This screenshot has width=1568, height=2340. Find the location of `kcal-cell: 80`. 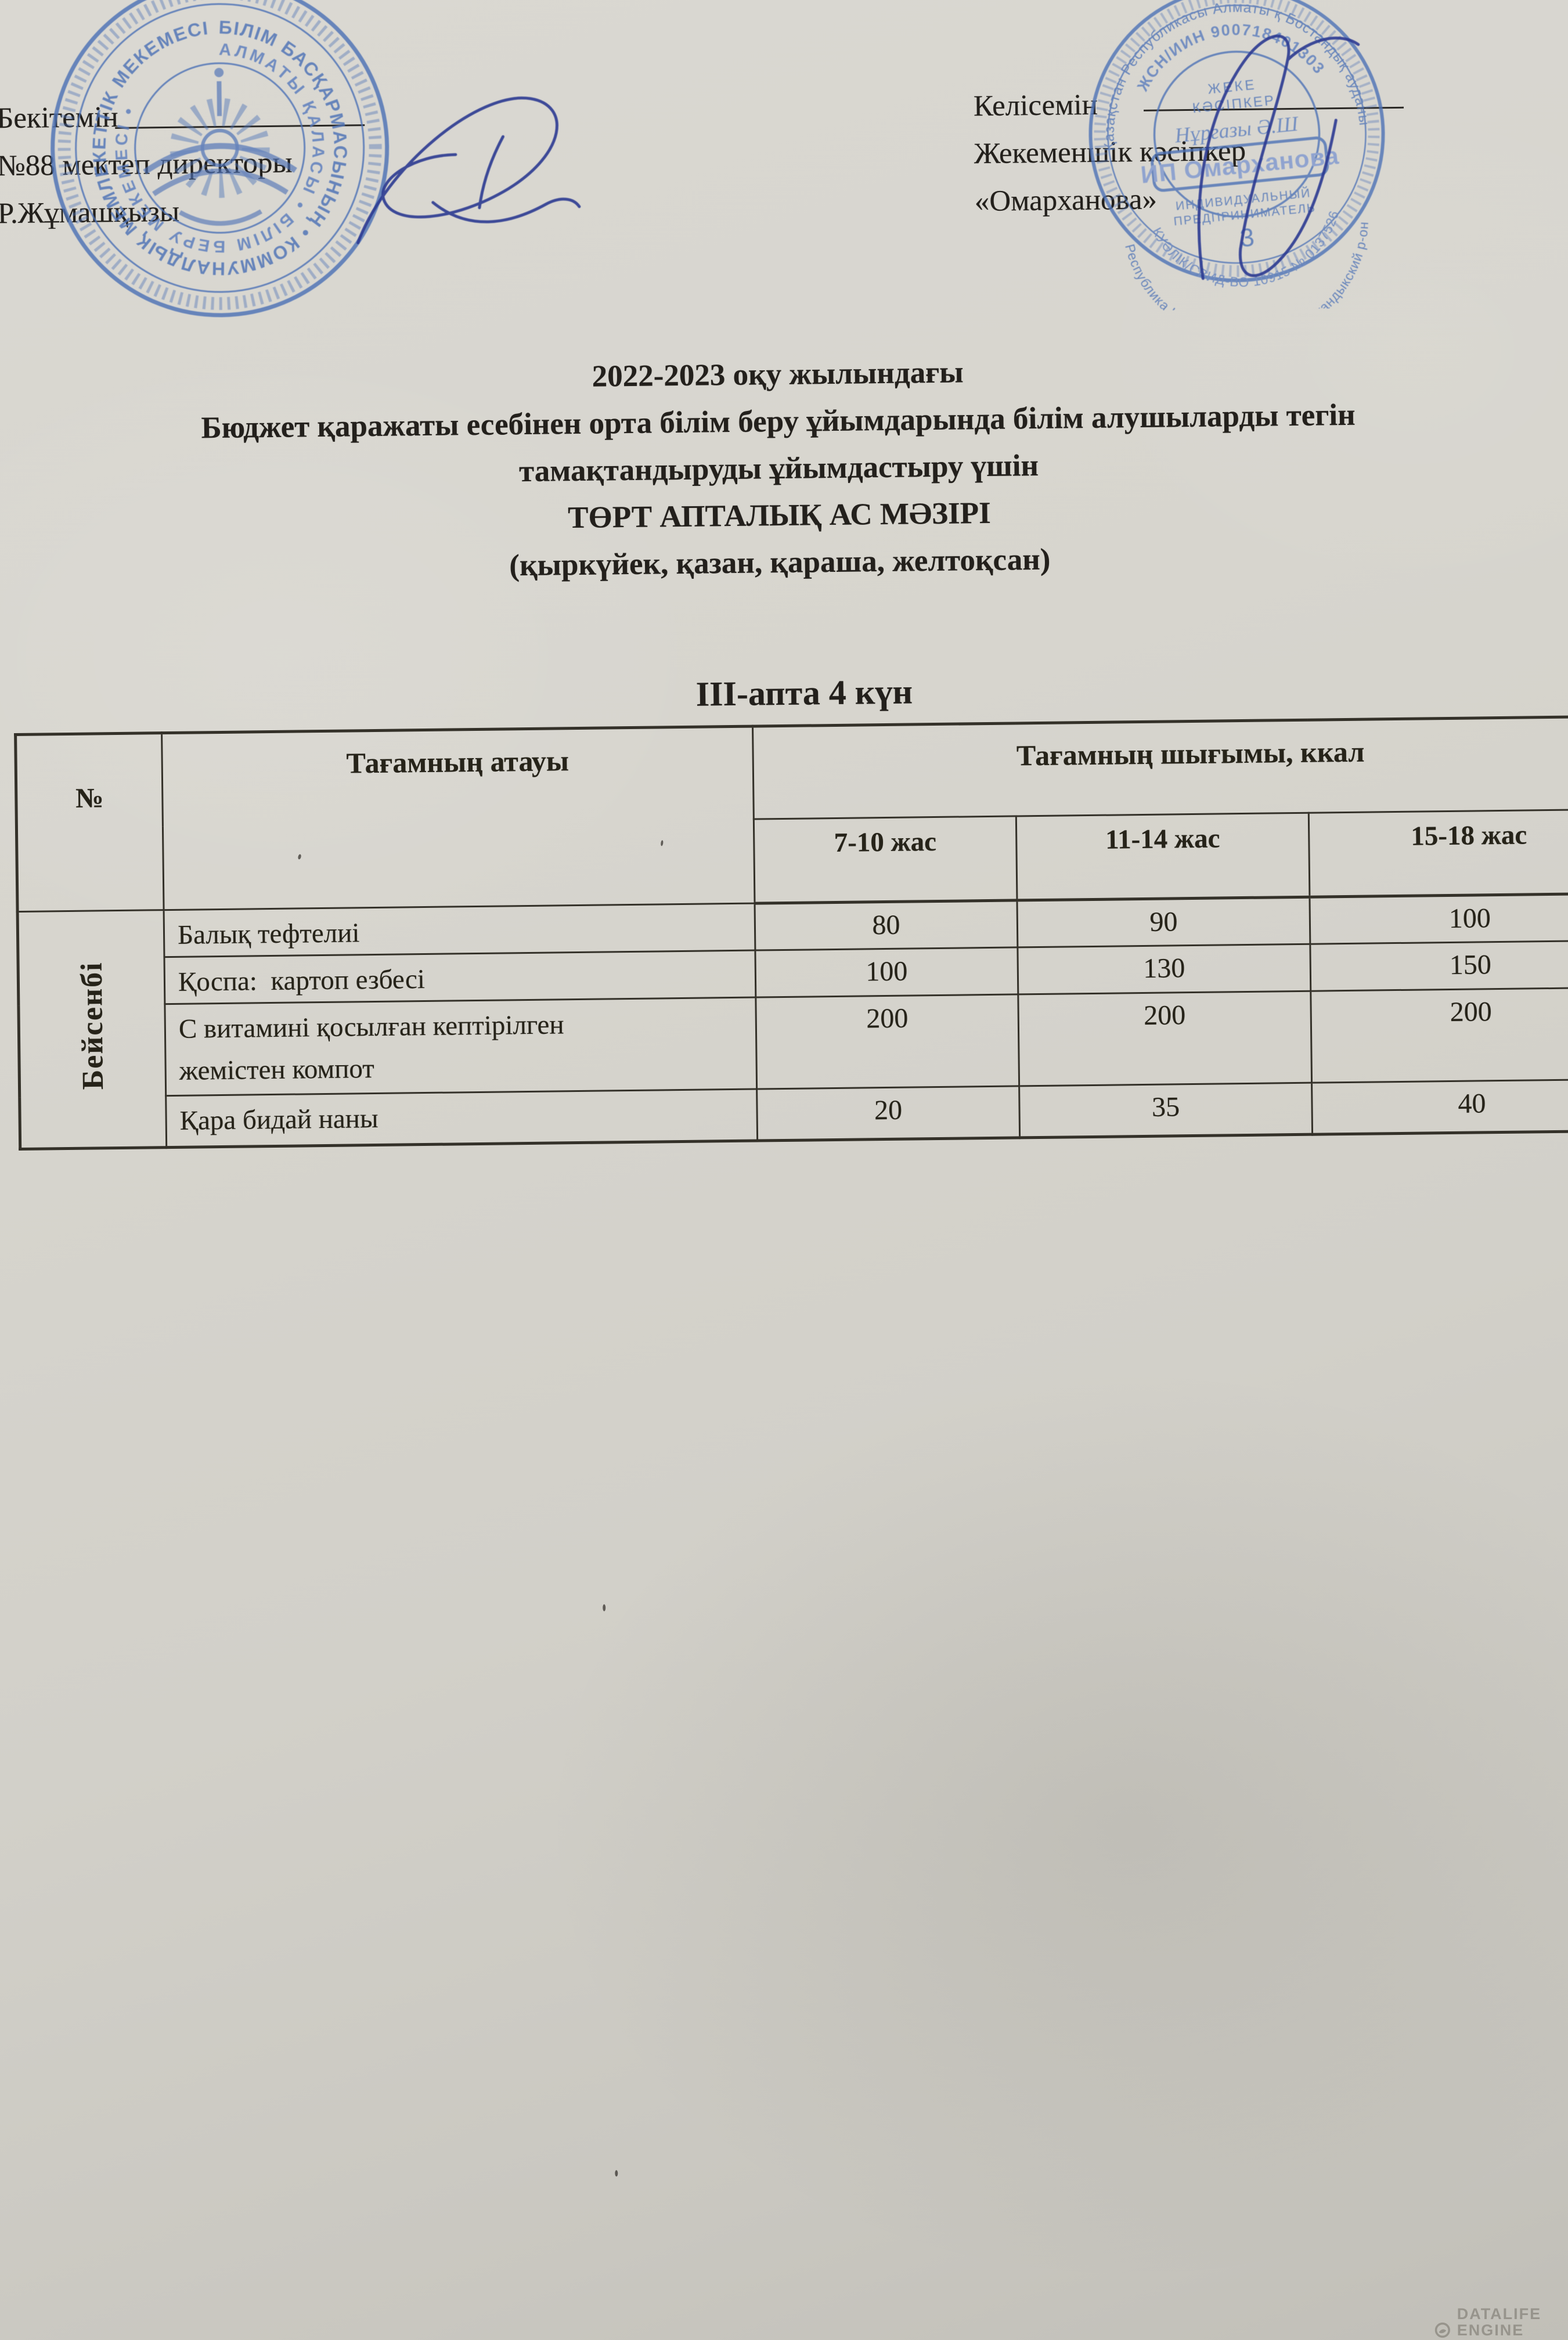

kcal-cell: 80 is located at coordinates (886, 926).